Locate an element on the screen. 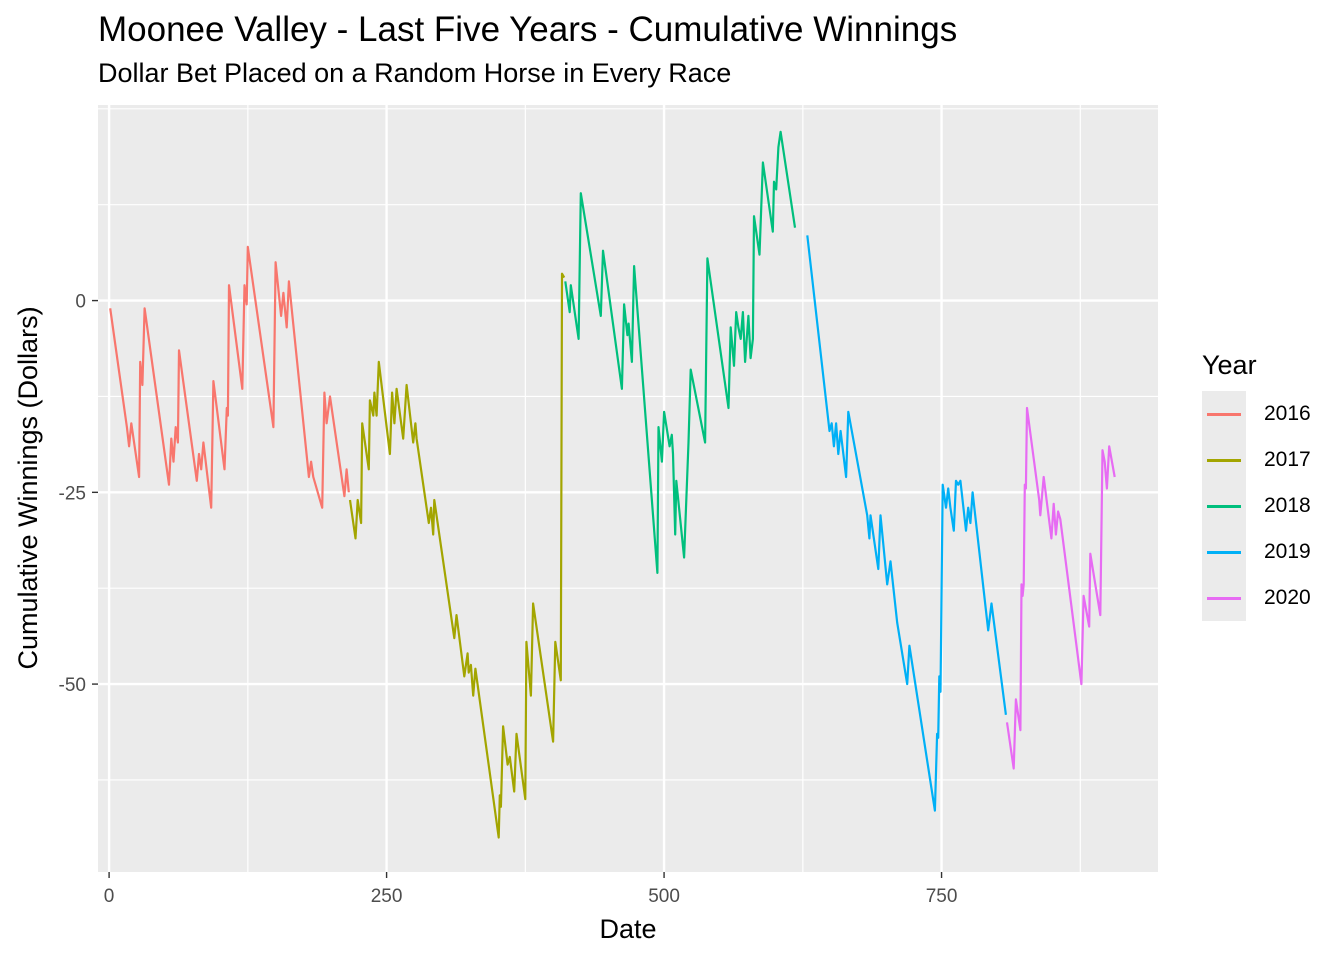 This screenshot has width=1344, height=960. legend-item-2020: 2020 is located at coordinates (1267, 598).